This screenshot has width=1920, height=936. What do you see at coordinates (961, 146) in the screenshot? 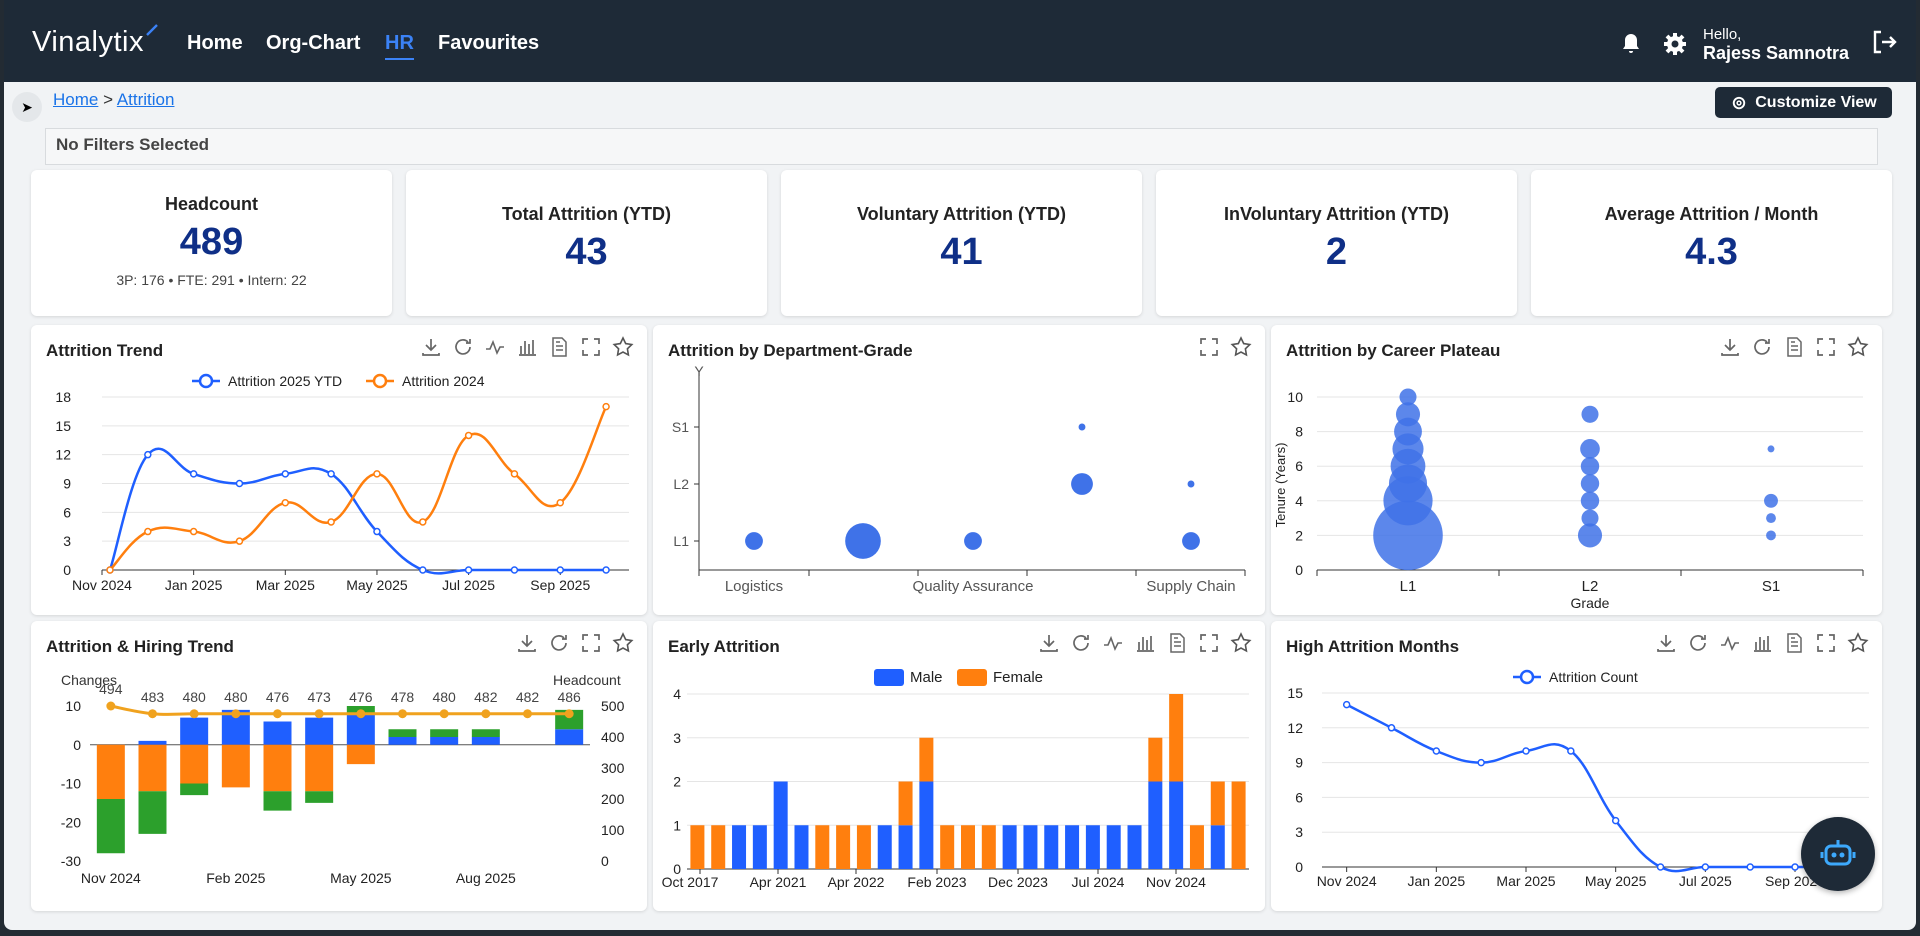
I see `filters-bar: No Filters Selected` at bounding box center [961, 146].